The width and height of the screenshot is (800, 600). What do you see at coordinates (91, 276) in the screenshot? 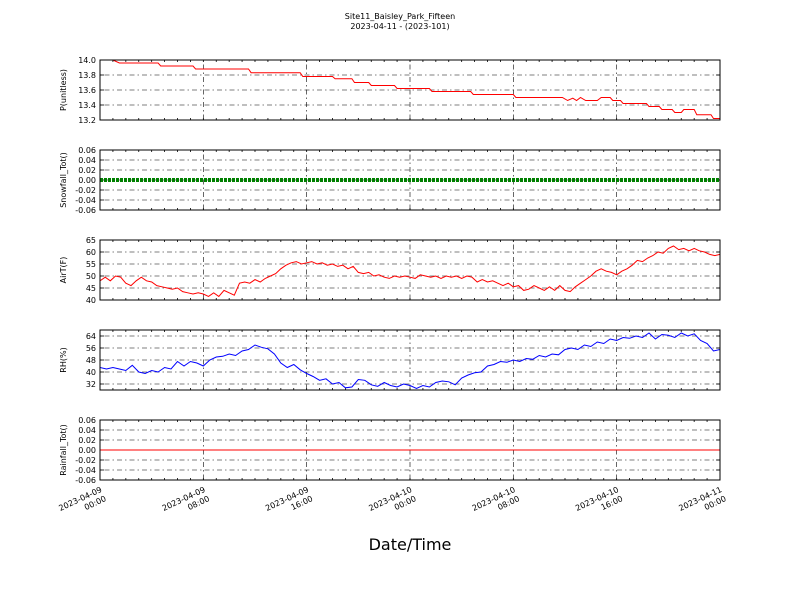
I see `y-tick-label: 50` at bounding box center [91, 276].